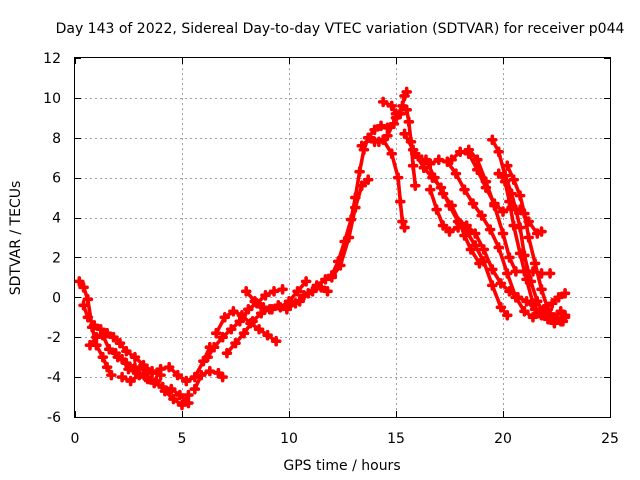 This screenshot has height=480, width=640. Describe the element at coordinates (54, 418) in the screenshot. I see `y-tick-label: -6` at that location.